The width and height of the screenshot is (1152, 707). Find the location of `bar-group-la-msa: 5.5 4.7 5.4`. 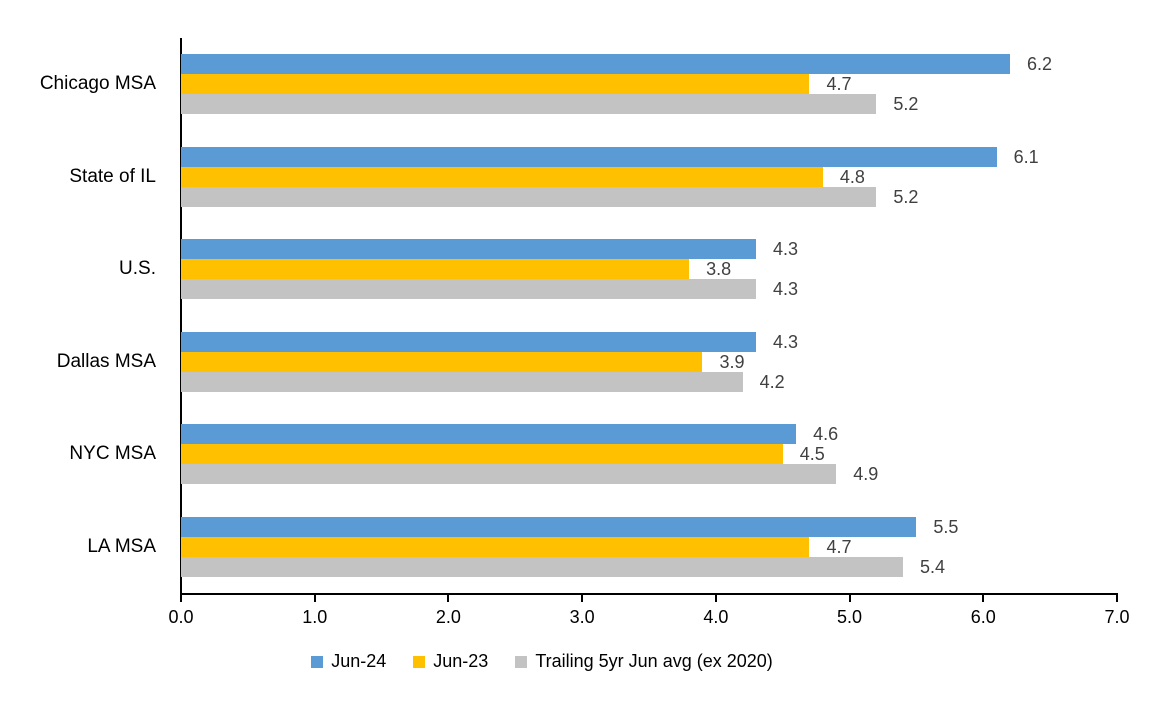

bar-group-la-msa: 5.5 4.7 5.4 is located at coordinates (649, 546).